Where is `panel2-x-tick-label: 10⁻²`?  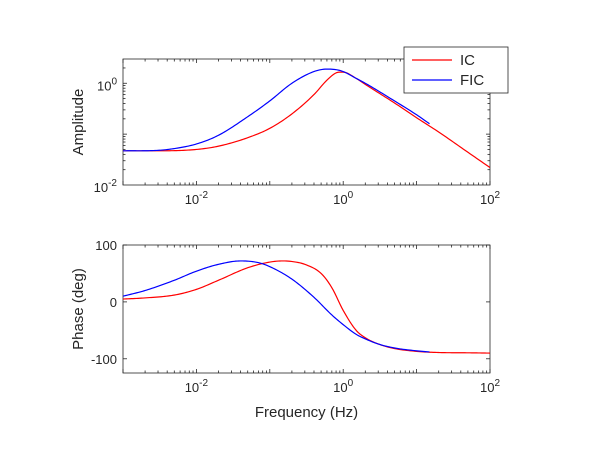
panel2-x-tick-label: 10⁻² is located at coordinates (197, 386).